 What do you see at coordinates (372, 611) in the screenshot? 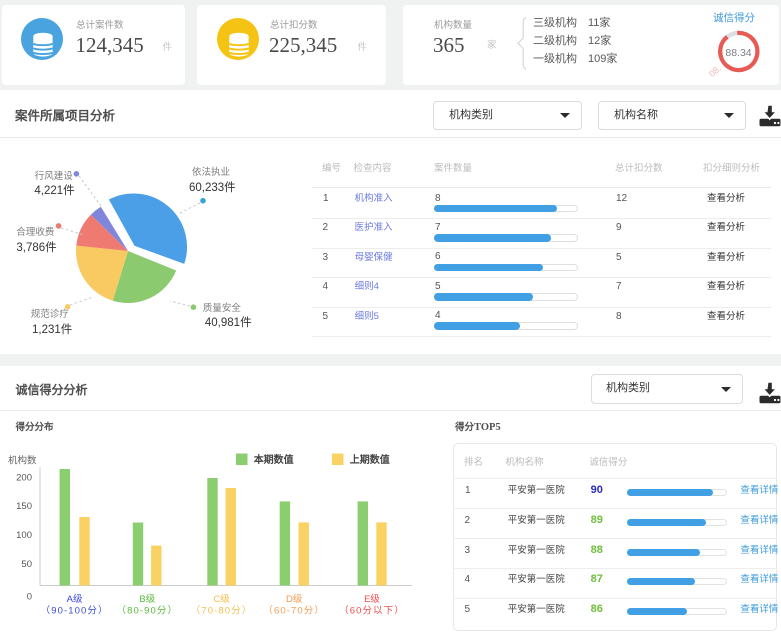
I see `svg-text: （60分以下）` at bounding box center [372, 611].